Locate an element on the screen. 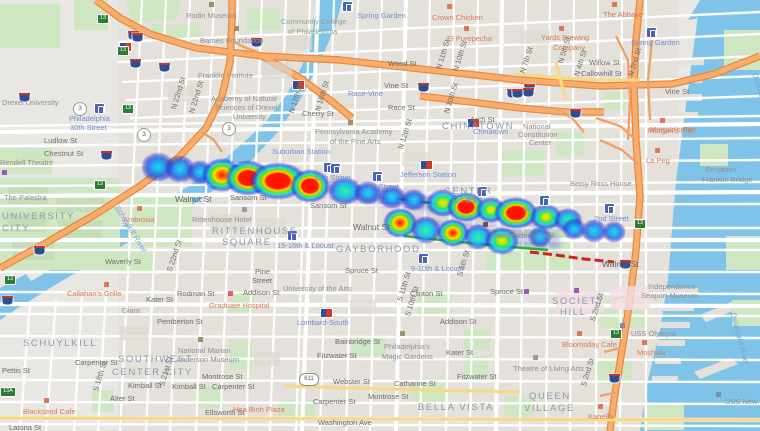 The height and width of the screenshot is (431, 760). map-label-street: Callahan's Grille is located at coordinates (94, 293).